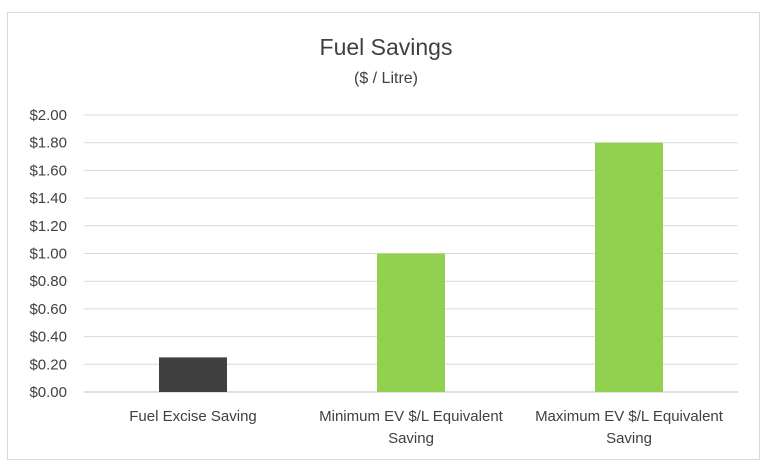  I want to click on chart-title: Fuel Savings, so click(386, 47).